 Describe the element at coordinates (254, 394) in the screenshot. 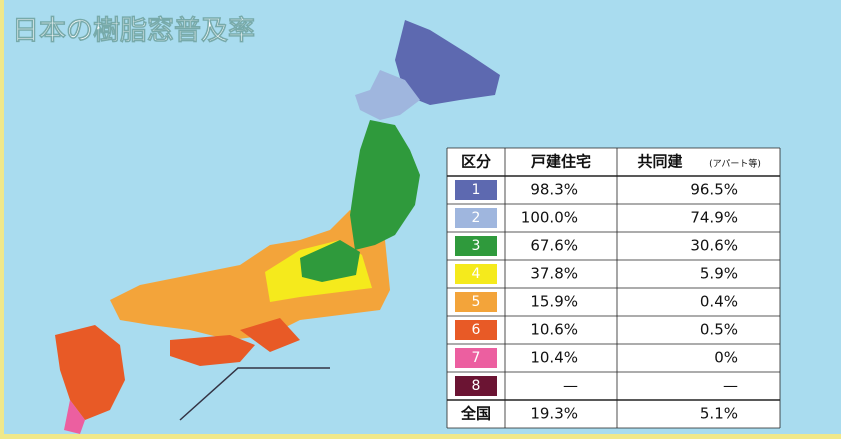

I see `inset-line` at that location.